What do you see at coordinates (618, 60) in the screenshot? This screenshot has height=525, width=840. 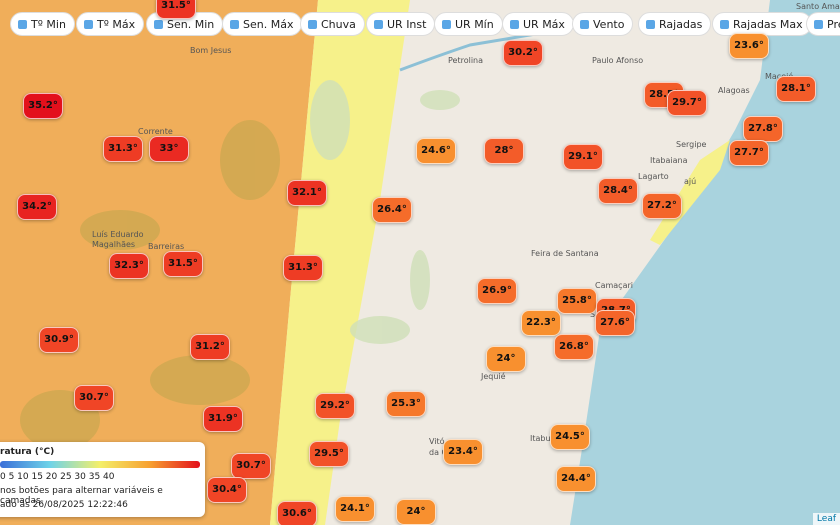 I see `place-label: Paulo Afonso` at bounding box center [618, 60].